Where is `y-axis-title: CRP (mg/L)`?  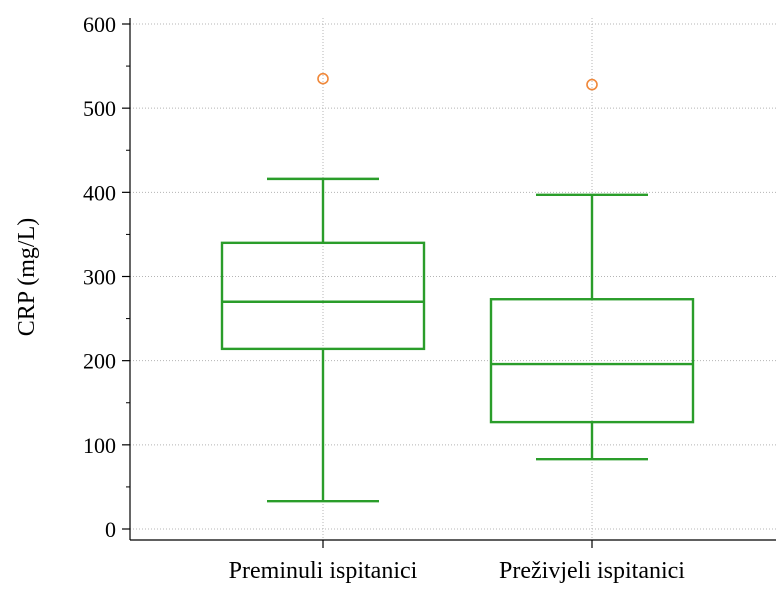
y-axis-title: CRP (mg/L) is located at coordinates (27, 277).